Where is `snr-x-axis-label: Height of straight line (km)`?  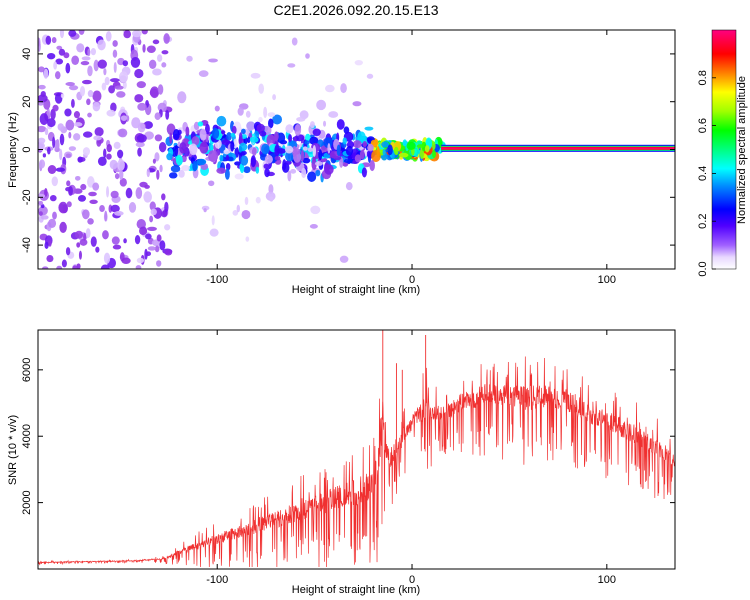
snr-x-axis-label: Height of straight line (km) is located at coordinates (356, 590).